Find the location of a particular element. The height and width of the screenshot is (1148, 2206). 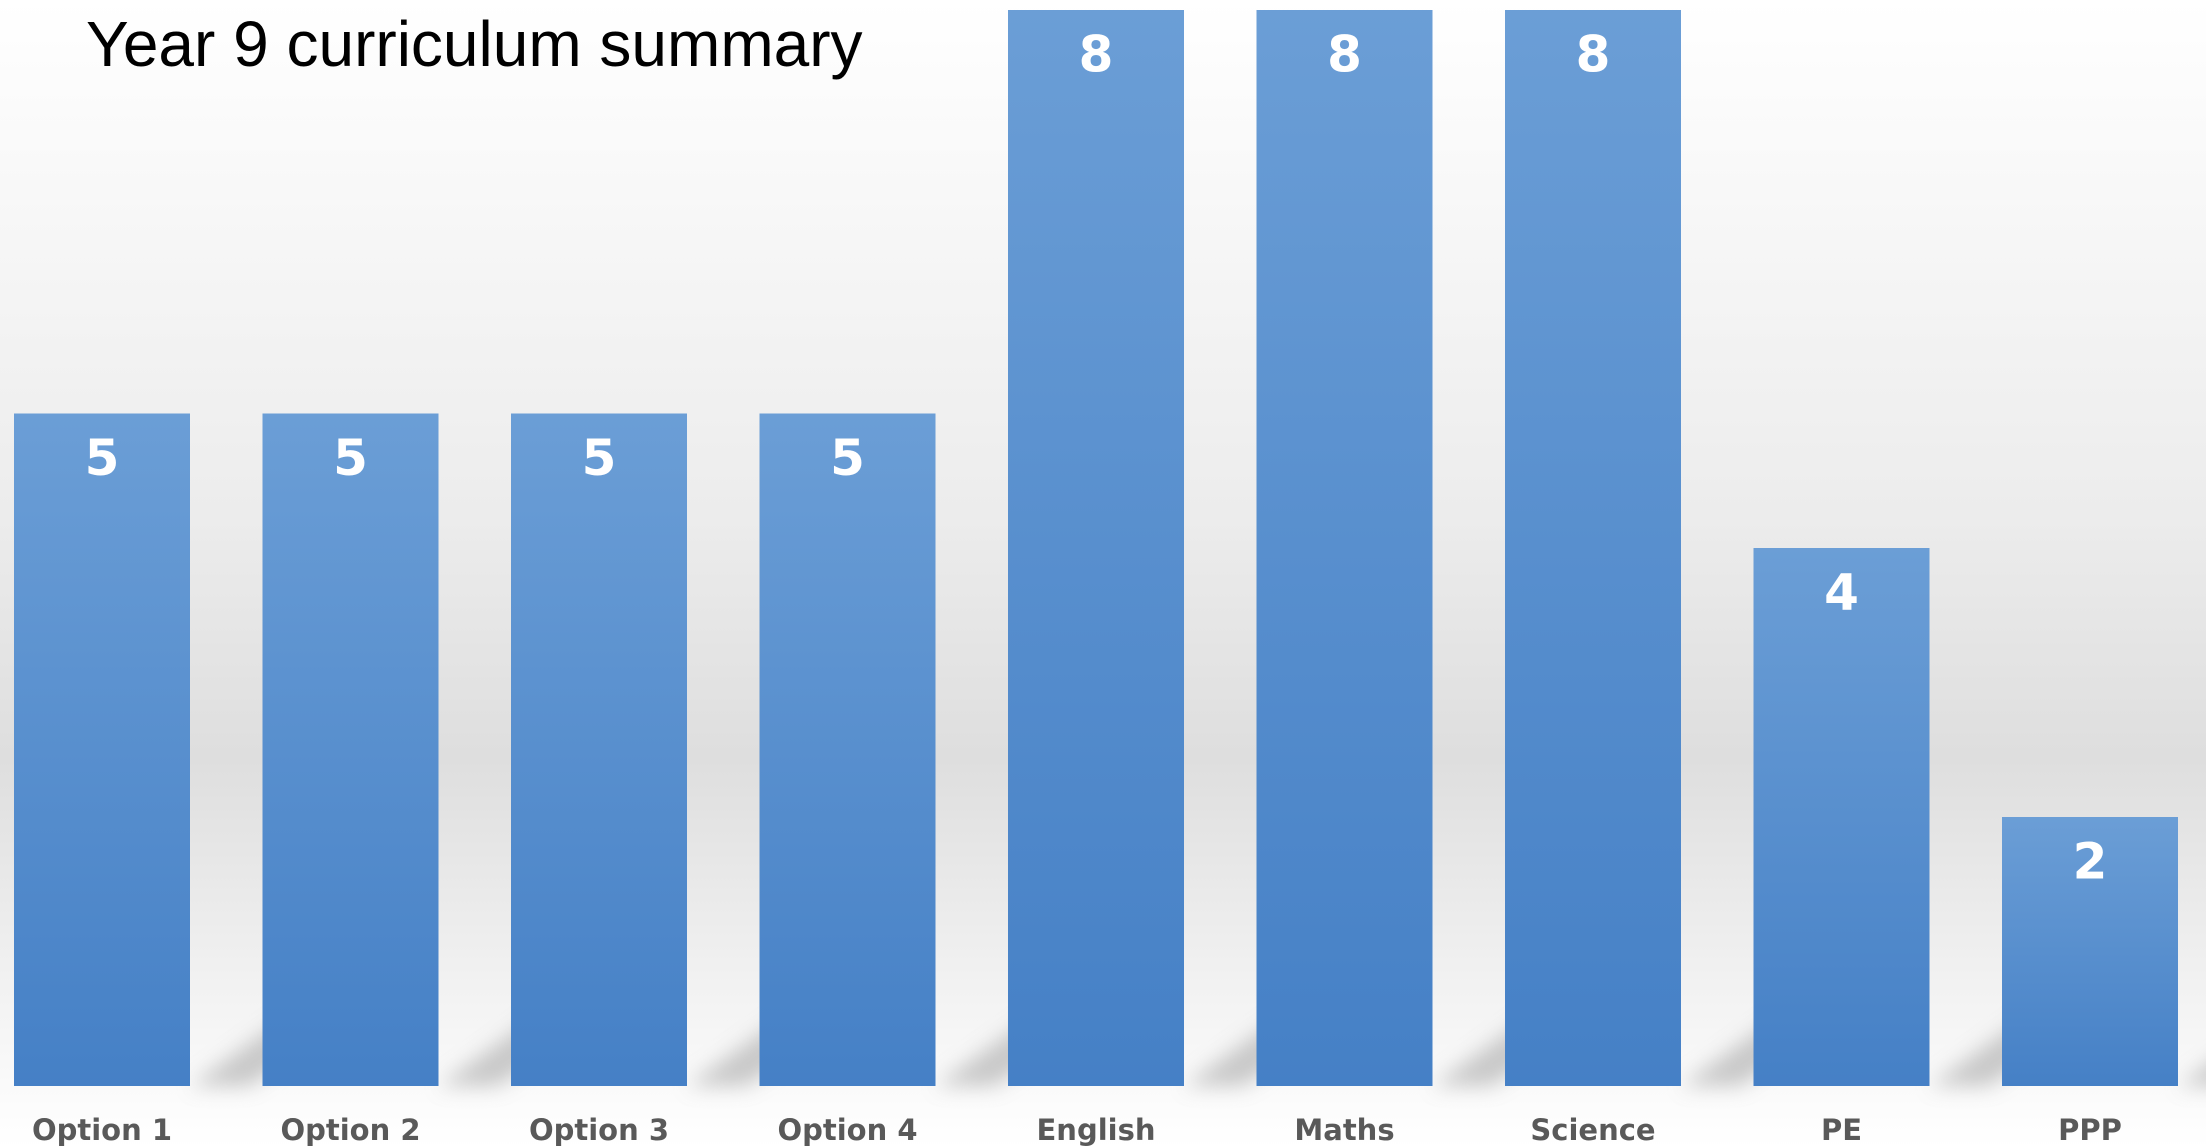

x-tick-label: PE is located at coordinates (1841, 1130).